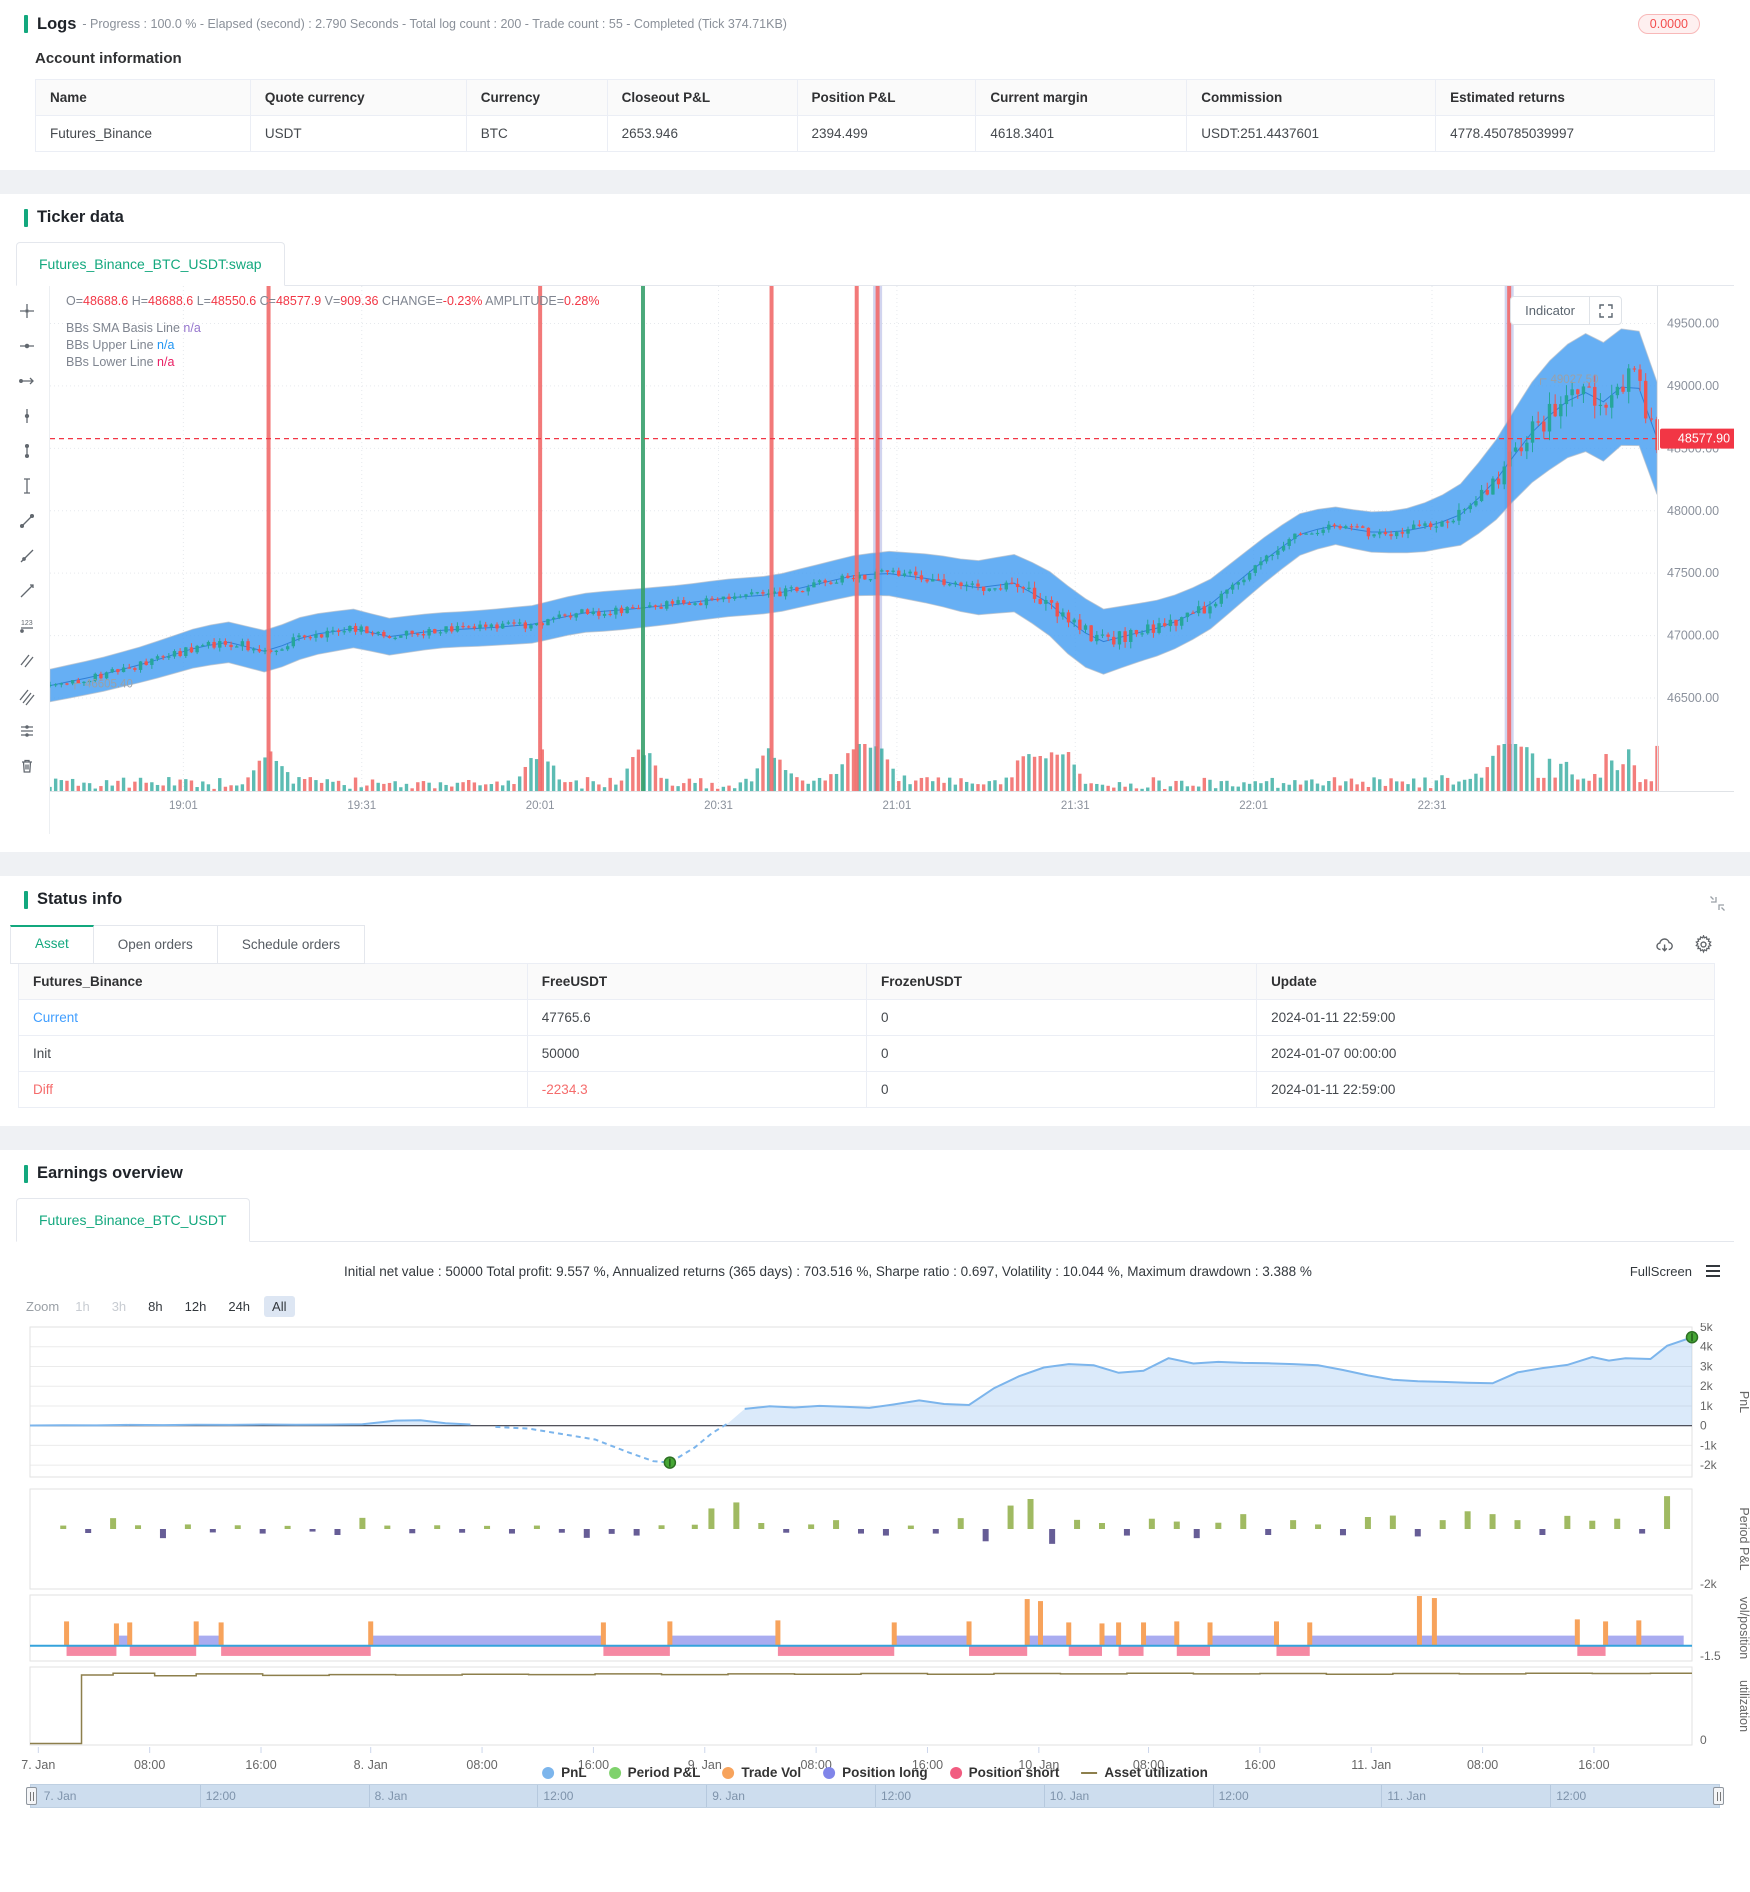 Image resolution: width=1750 pixels, height=1892 pixels. What do you see at coordinates (31, 1796) in the screenshot?
I see `navigator-left-handle` at bounding box center [31, 1796].